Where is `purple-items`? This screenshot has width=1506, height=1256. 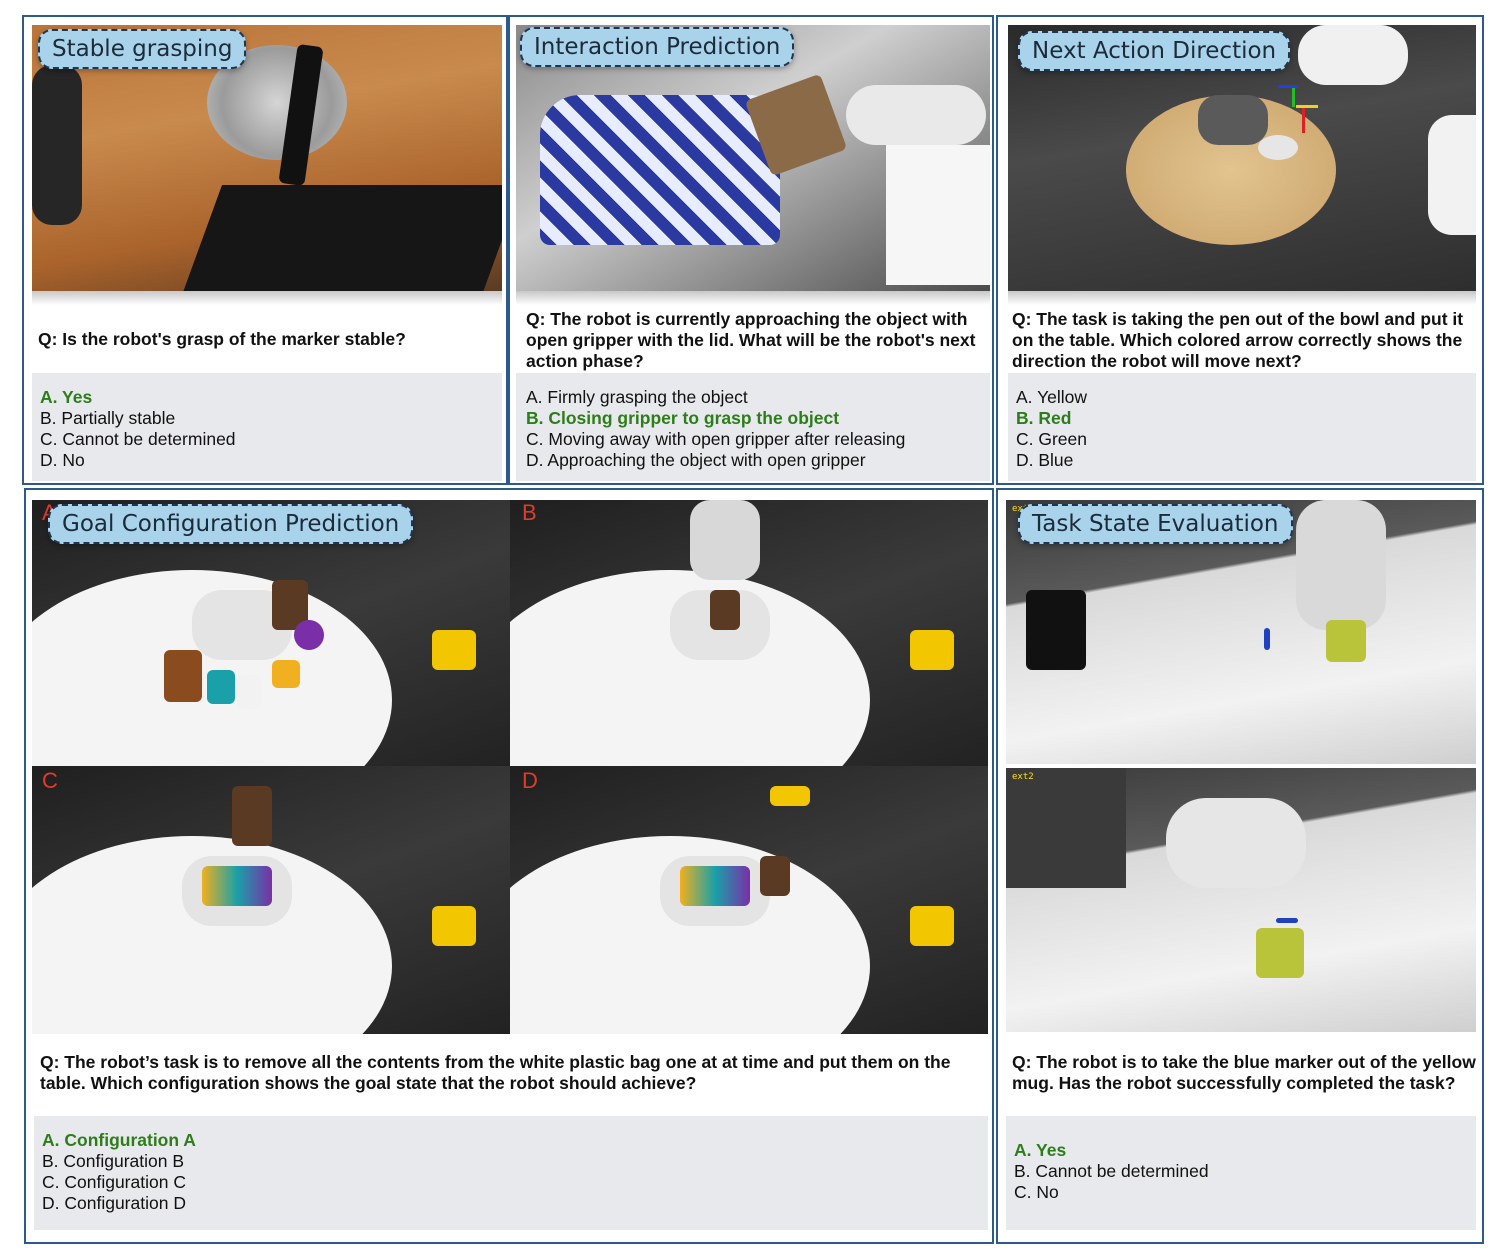 purple-items is located at coordinates (309, 635).